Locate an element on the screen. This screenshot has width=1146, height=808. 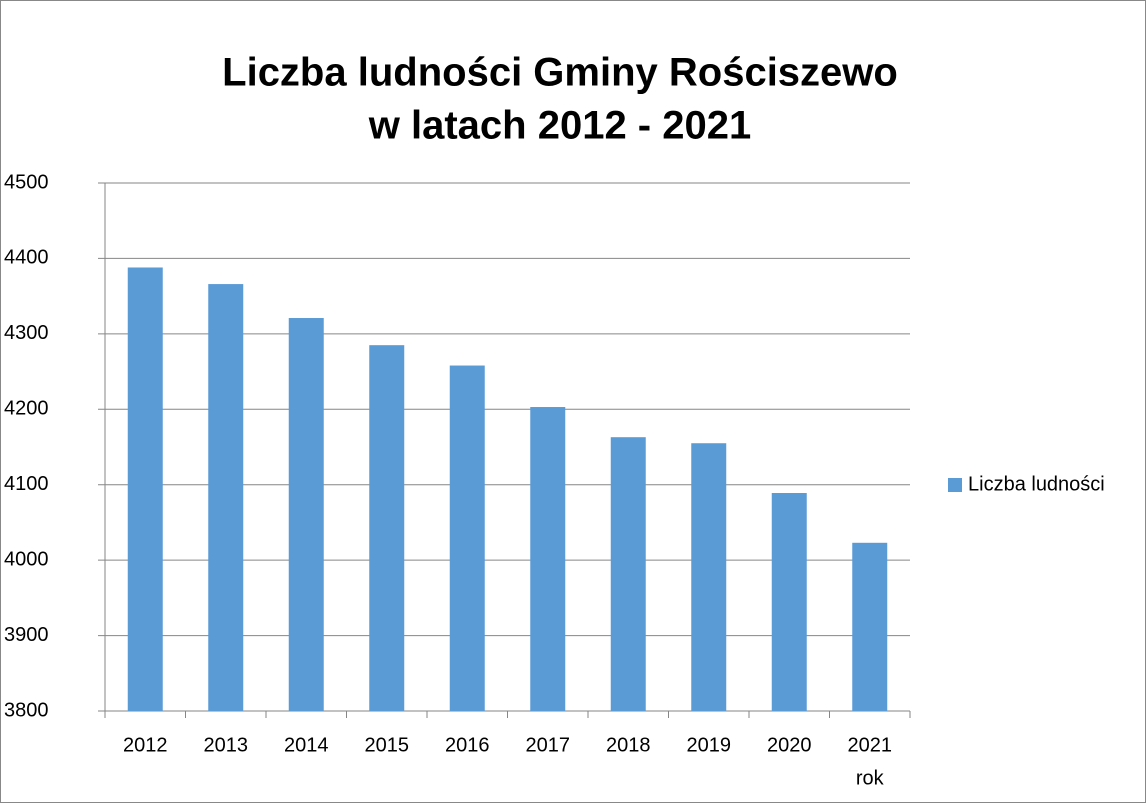
x-axis-label: rok is located at coordinates (870, 778).